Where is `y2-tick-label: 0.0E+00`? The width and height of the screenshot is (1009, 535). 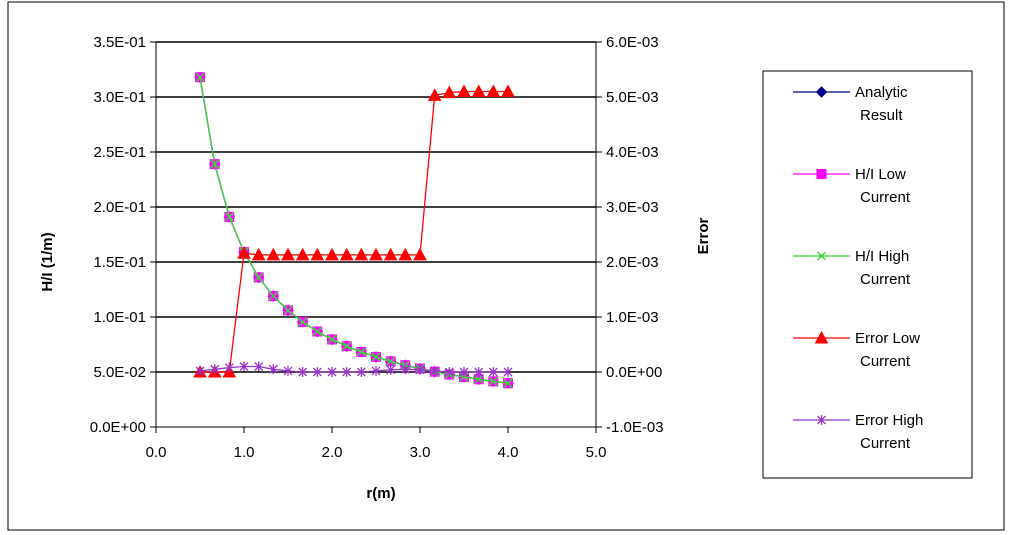
y2-tick-label: 0.0E+00 is located at coordinates (634, 372).